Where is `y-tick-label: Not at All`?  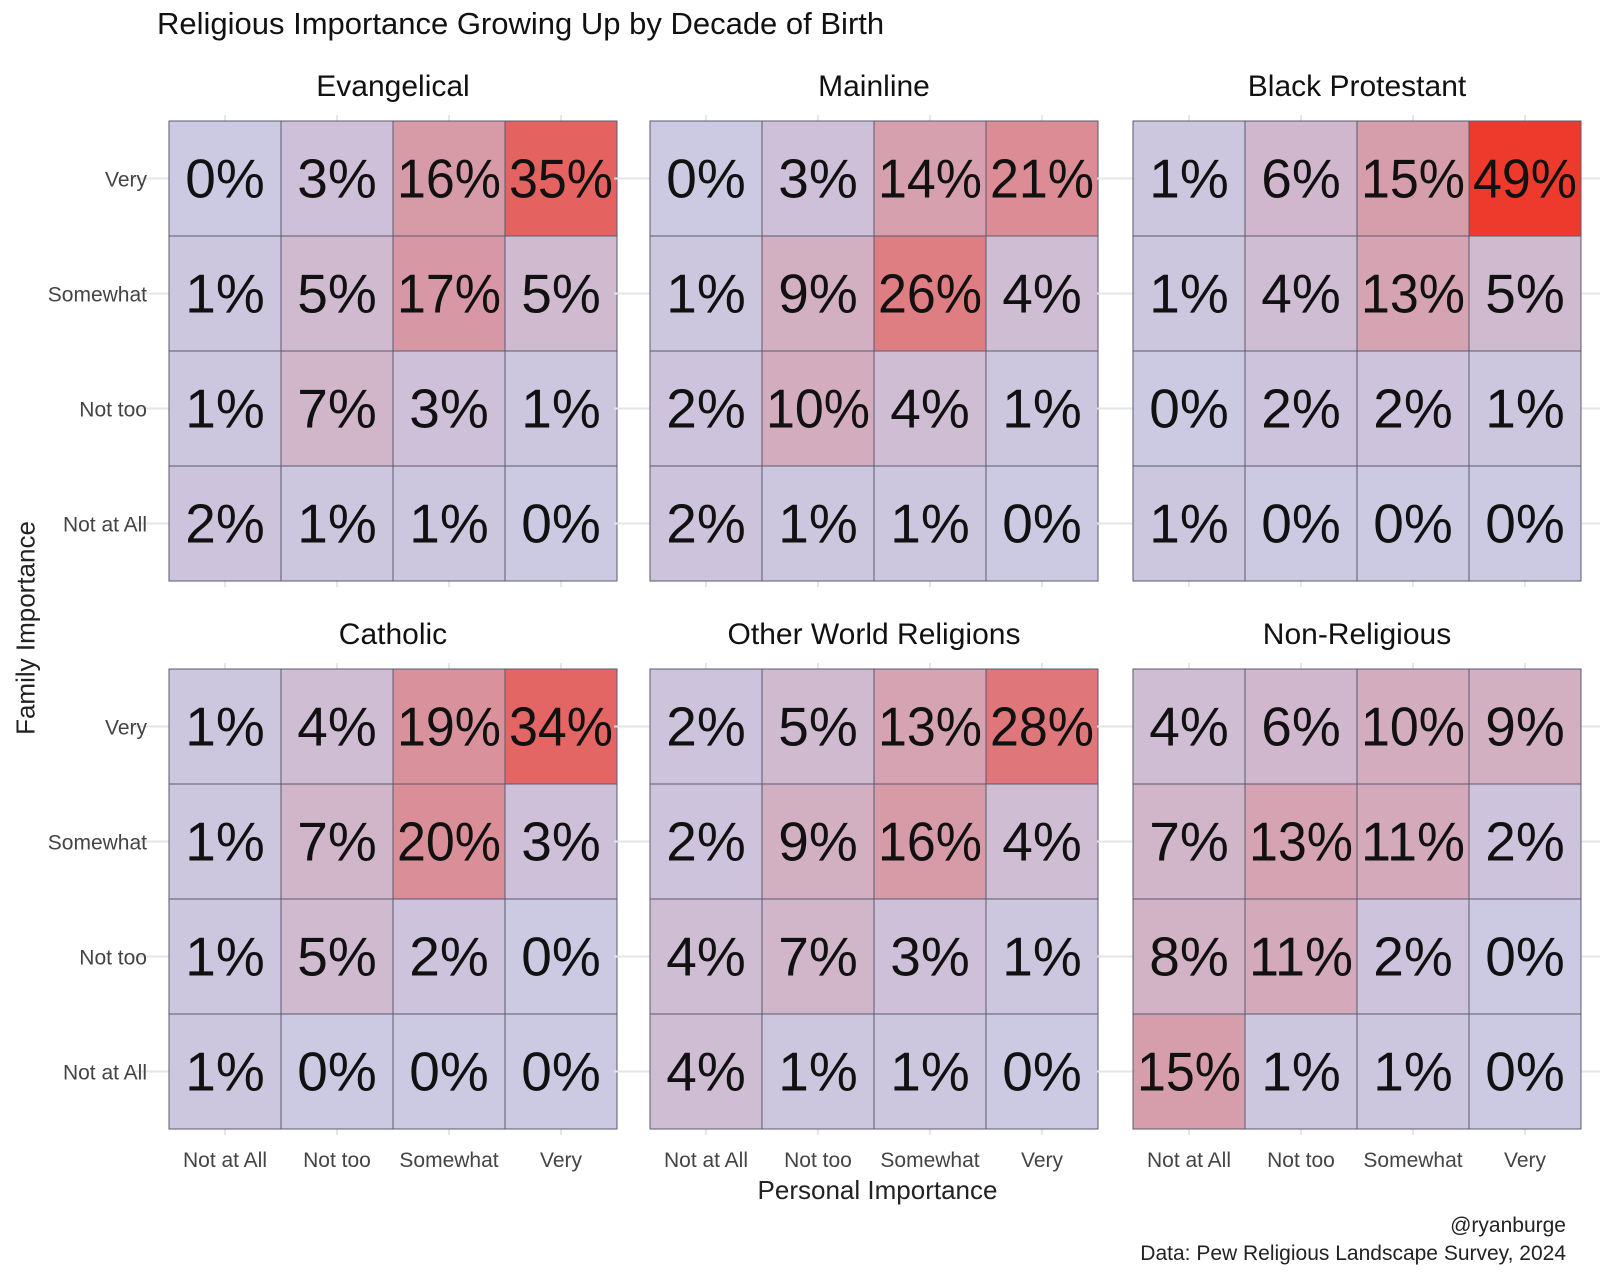
y-tick-label: Not at All is located at coordinates (105, 1073).